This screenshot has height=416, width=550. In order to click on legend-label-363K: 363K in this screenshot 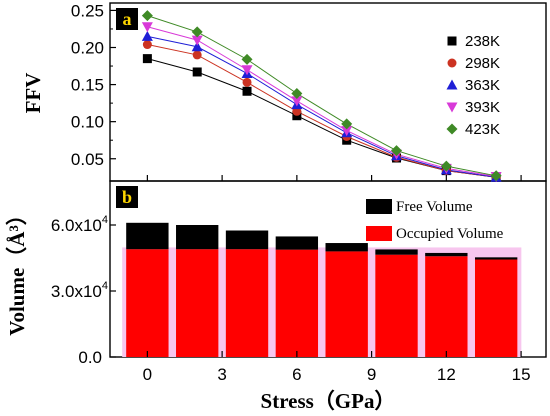, I will do `click(482, 85)`.